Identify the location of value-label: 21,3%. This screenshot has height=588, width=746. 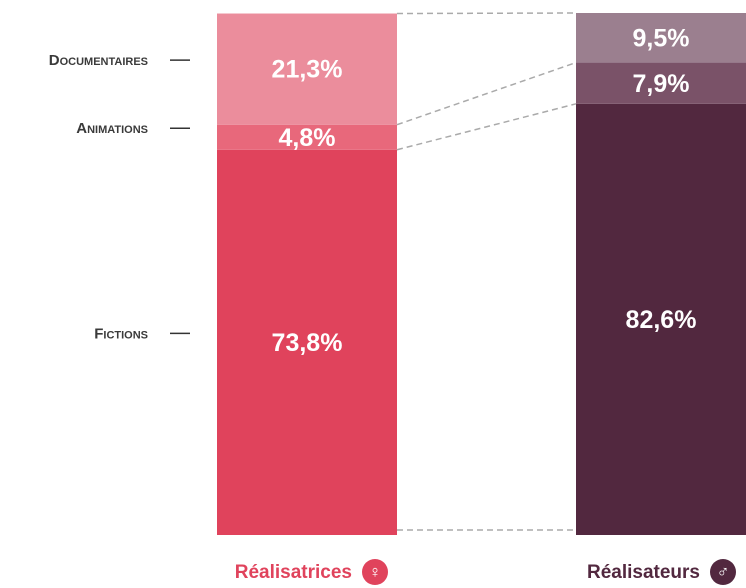
(307, 70).